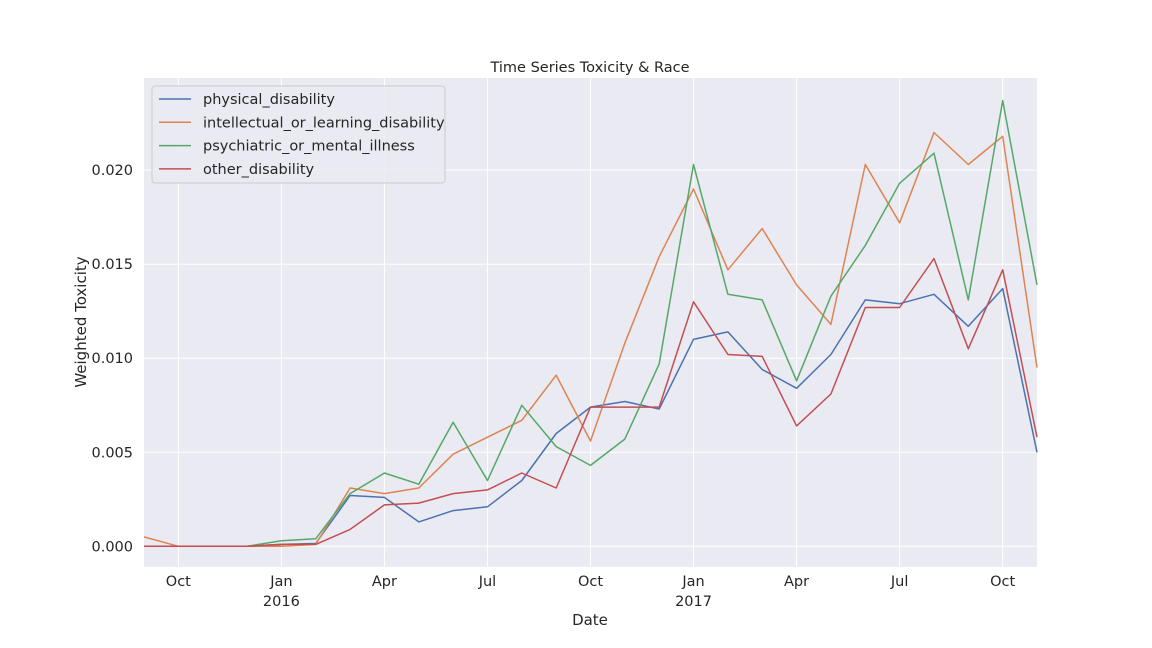  What do you see at coordinates (590, 620) in the screenshot?
I see `x-axis-label: Date` at bounding box center [590, 620].